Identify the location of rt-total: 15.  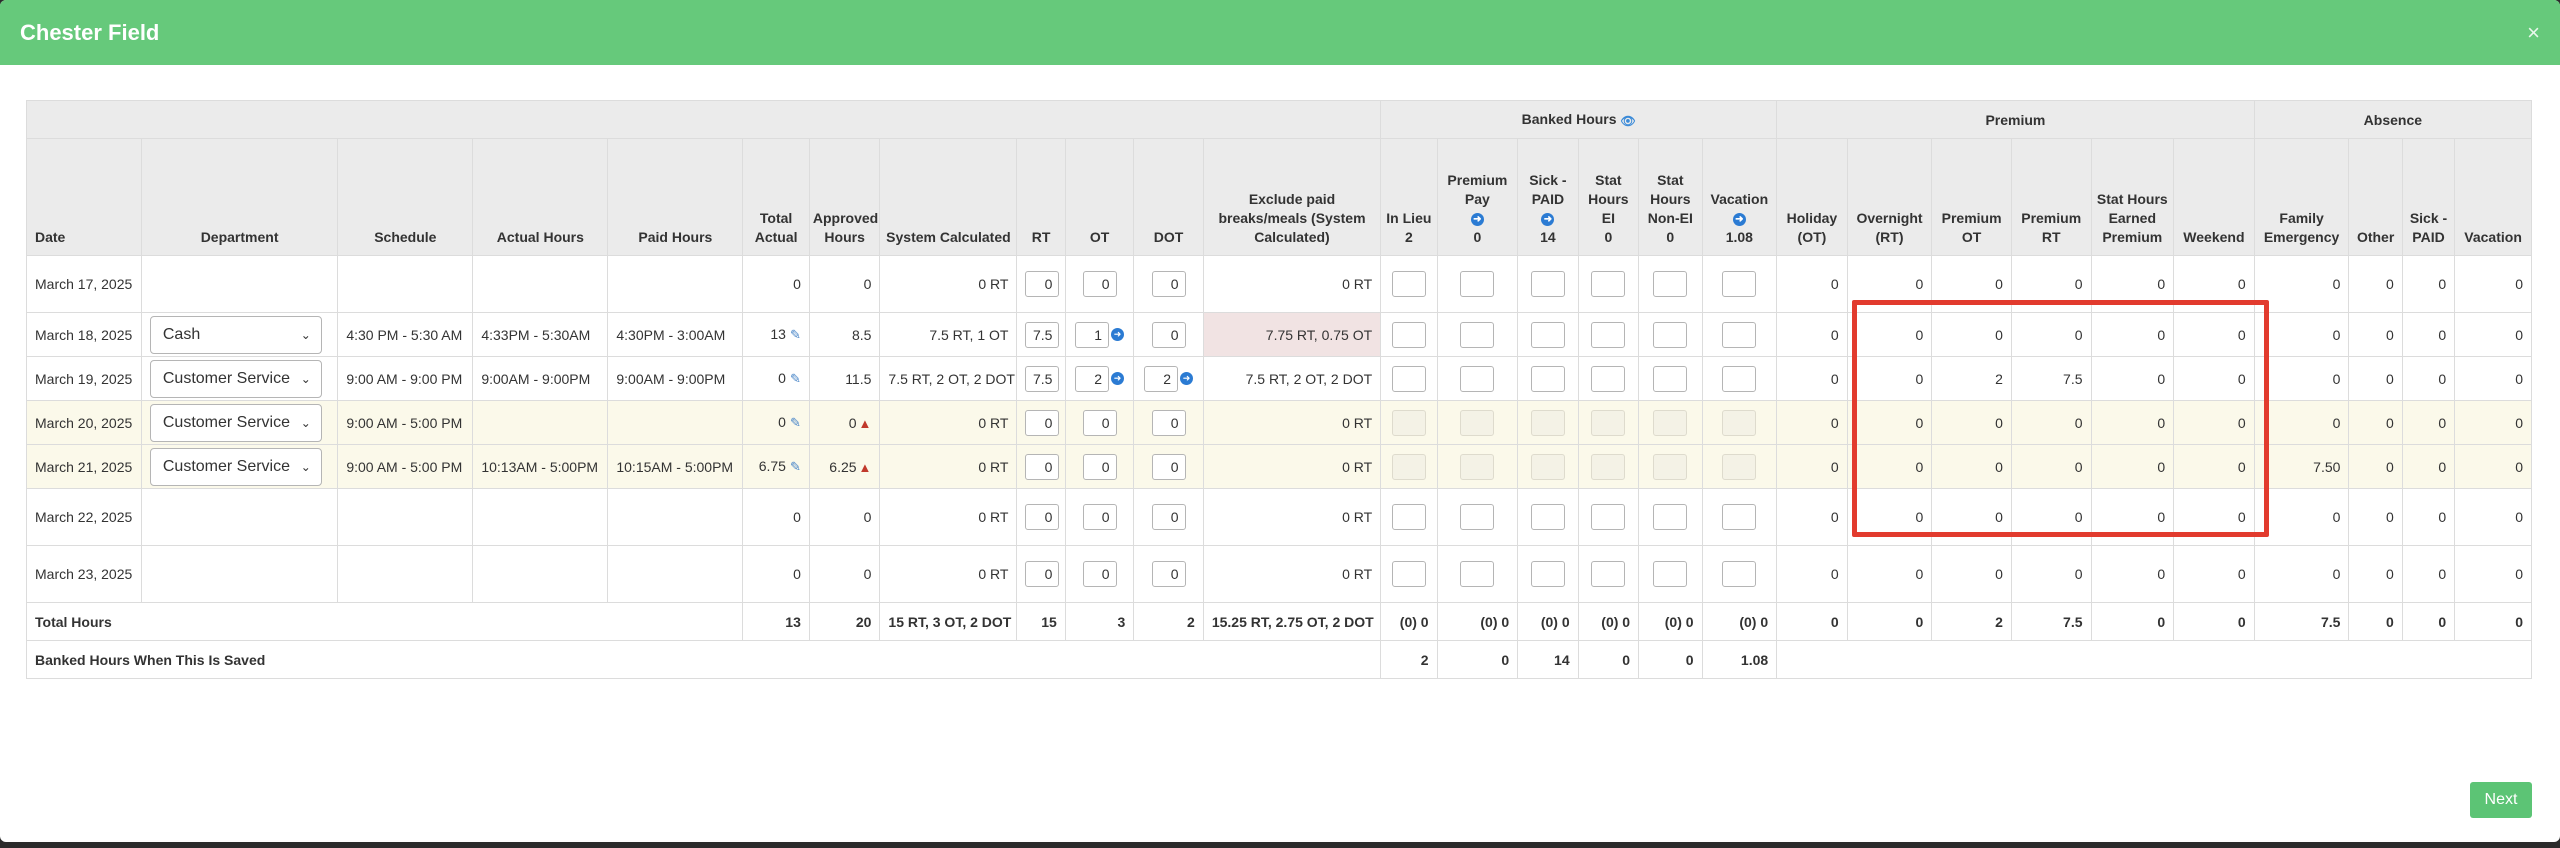
(1041, 621).